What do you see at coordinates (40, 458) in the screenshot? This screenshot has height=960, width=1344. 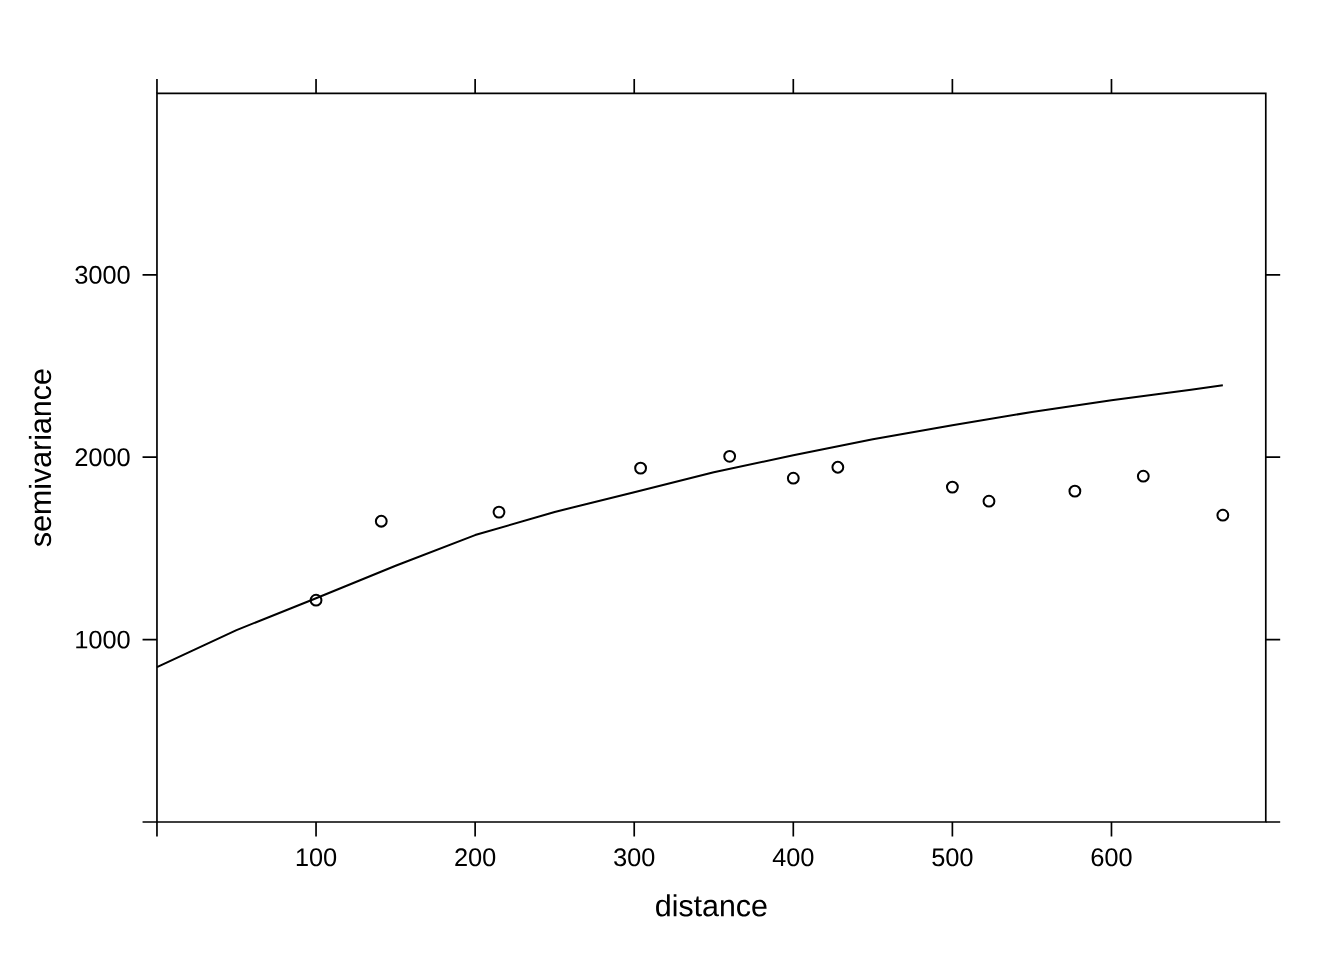 I see `y-axis-title: semivariance` at bounding box center [40, 458].